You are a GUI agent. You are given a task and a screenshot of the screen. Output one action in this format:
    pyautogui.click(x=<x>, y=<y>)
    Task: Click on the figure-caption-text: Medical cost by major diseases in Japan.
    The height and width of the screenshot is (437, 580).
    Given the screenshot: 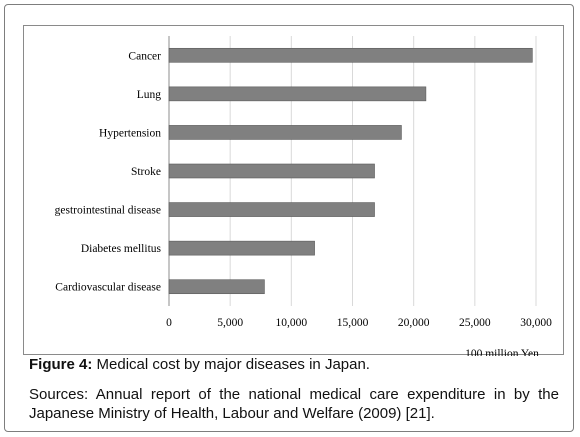 What is the action you would take?
    pyautogui.click(x=231, y=364)
    